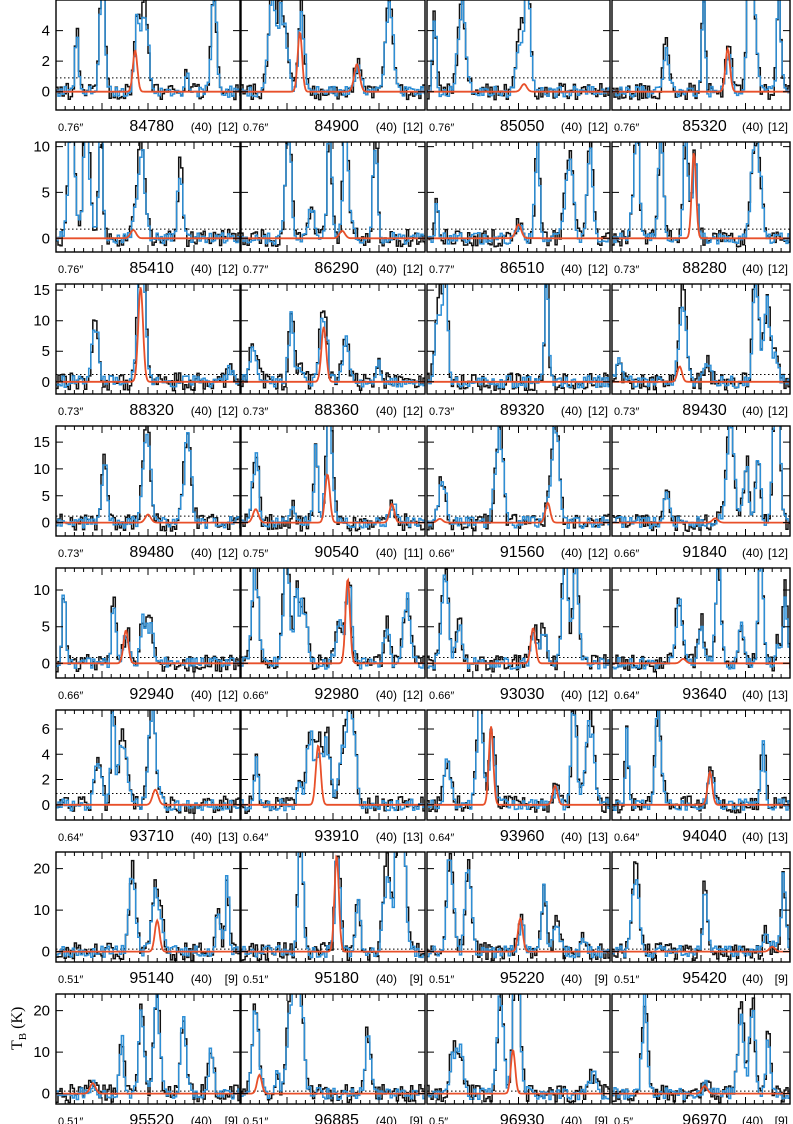 The height and width of the screenshot is (1124, 793). Describe the element at coordinates (336, 126) in the screenshot. I see `frequency-label: 84900` at that location.